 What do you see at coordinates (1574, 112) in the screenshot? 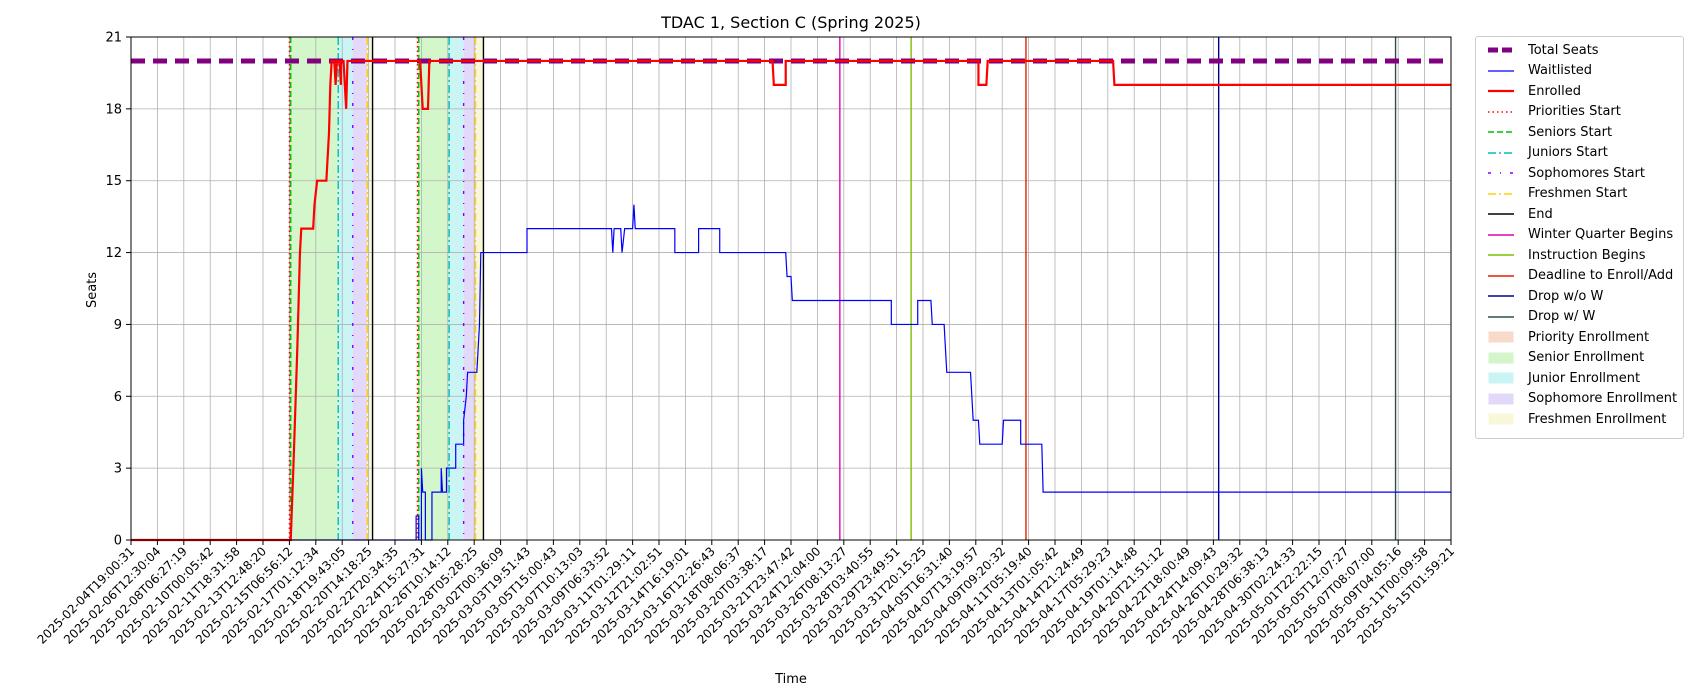
I see `legend-label: Priorities Start` at bounding box center [1574, 112].